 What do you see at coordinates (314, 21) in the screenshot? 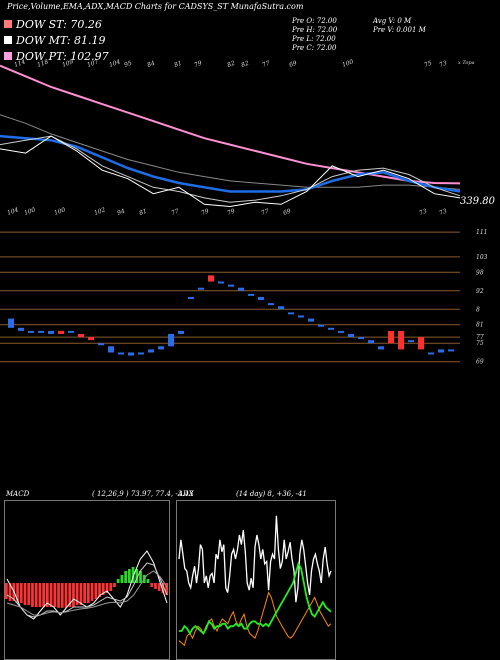
I see `pre-open: Pre O: 72.00` at bounding box center [314, 21].